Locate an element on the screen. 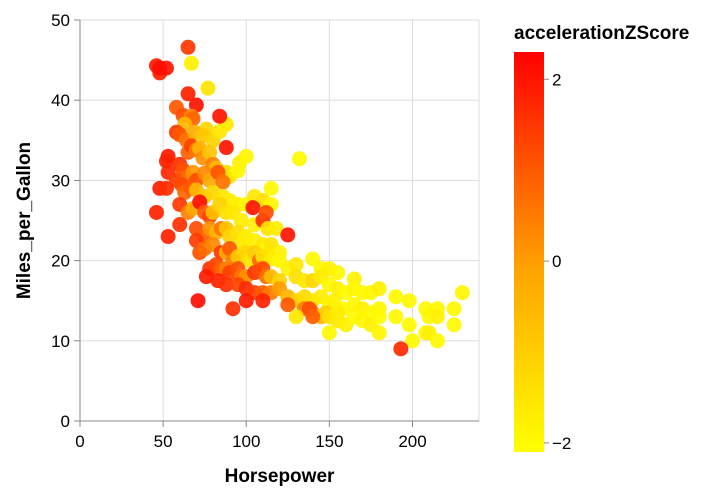 This screenshot has height=499, width=728. legend-tick-label: −2 is located at coordinates (561, 443).